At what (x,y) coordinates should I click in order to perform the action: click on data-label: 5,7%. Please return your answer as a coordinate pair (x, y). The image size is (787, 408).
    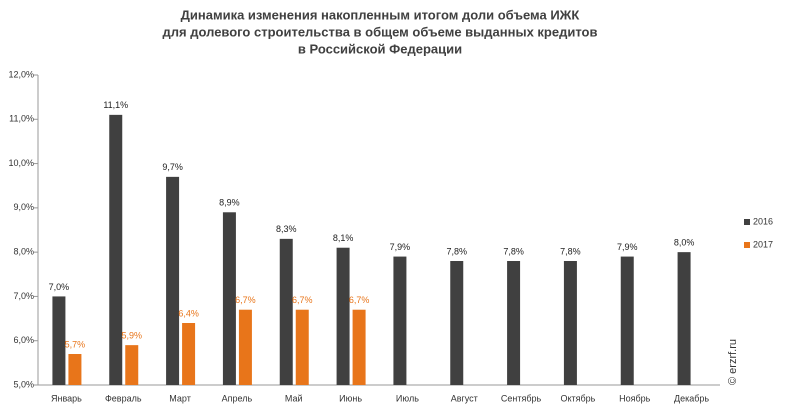
    Looking at the image, I should click on (75, 344).